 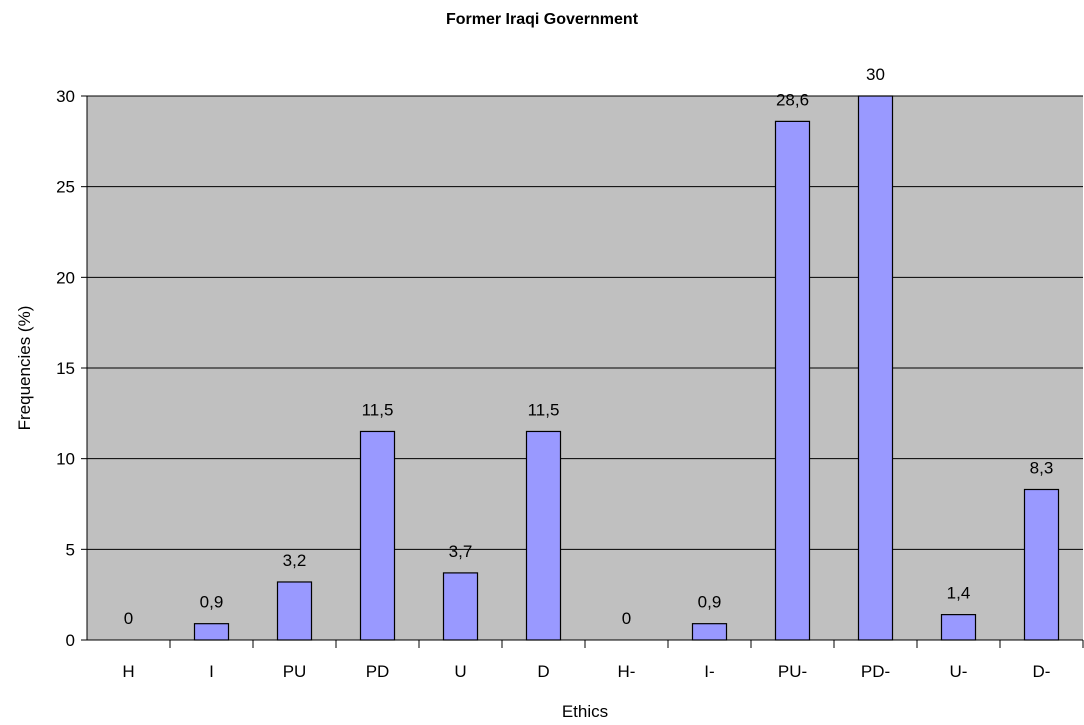 I want to click on y-tick-labels: 0 5 10 15 20 25 30, so click(x=65, y=368).